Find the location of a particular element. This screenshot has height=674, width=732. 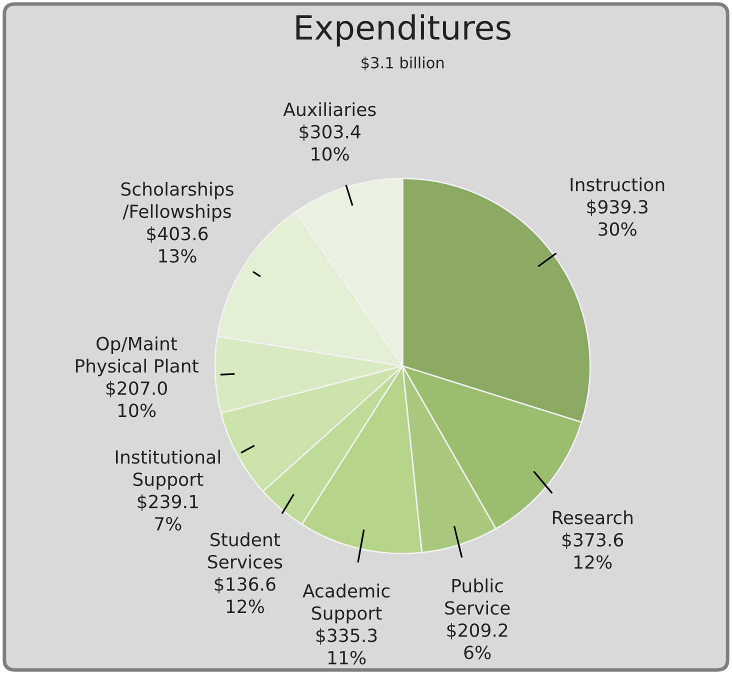

slice-label: Institutional Support is located at coordinates (168, 470).